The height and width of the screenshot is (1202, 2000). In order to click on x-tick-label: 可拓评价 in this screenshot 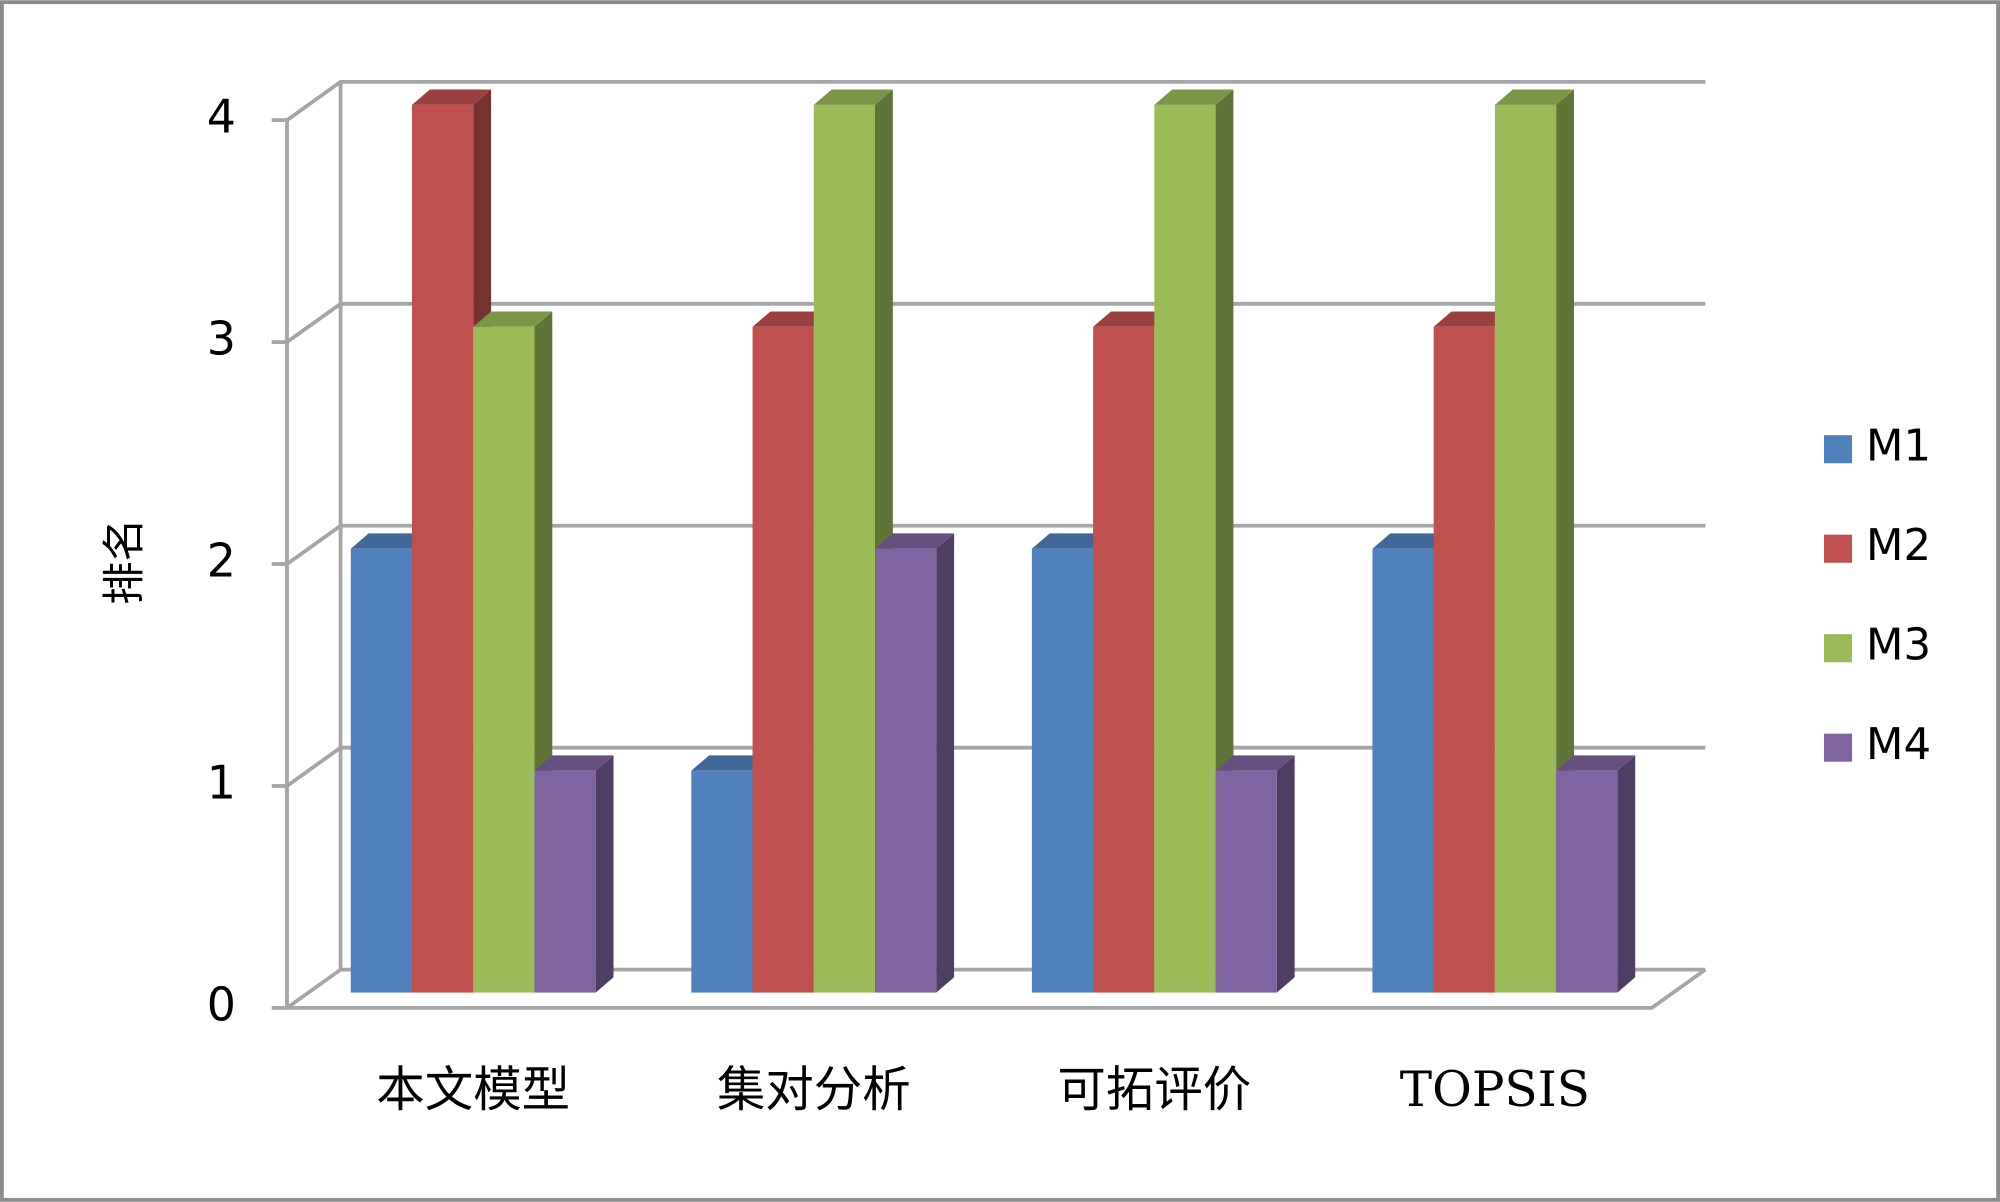, I will do `click(1154, 1090)`.